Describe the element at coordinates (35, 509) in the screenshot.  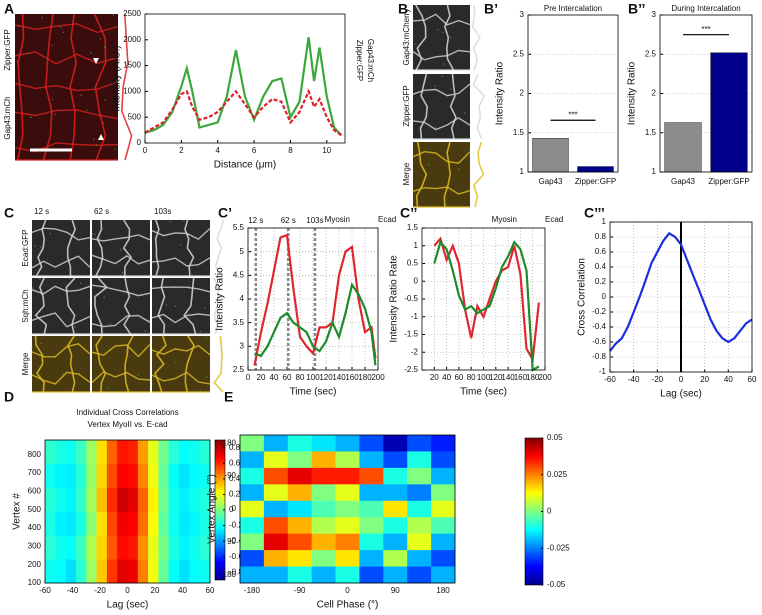
I see `y-tick-label: 500` at that location.